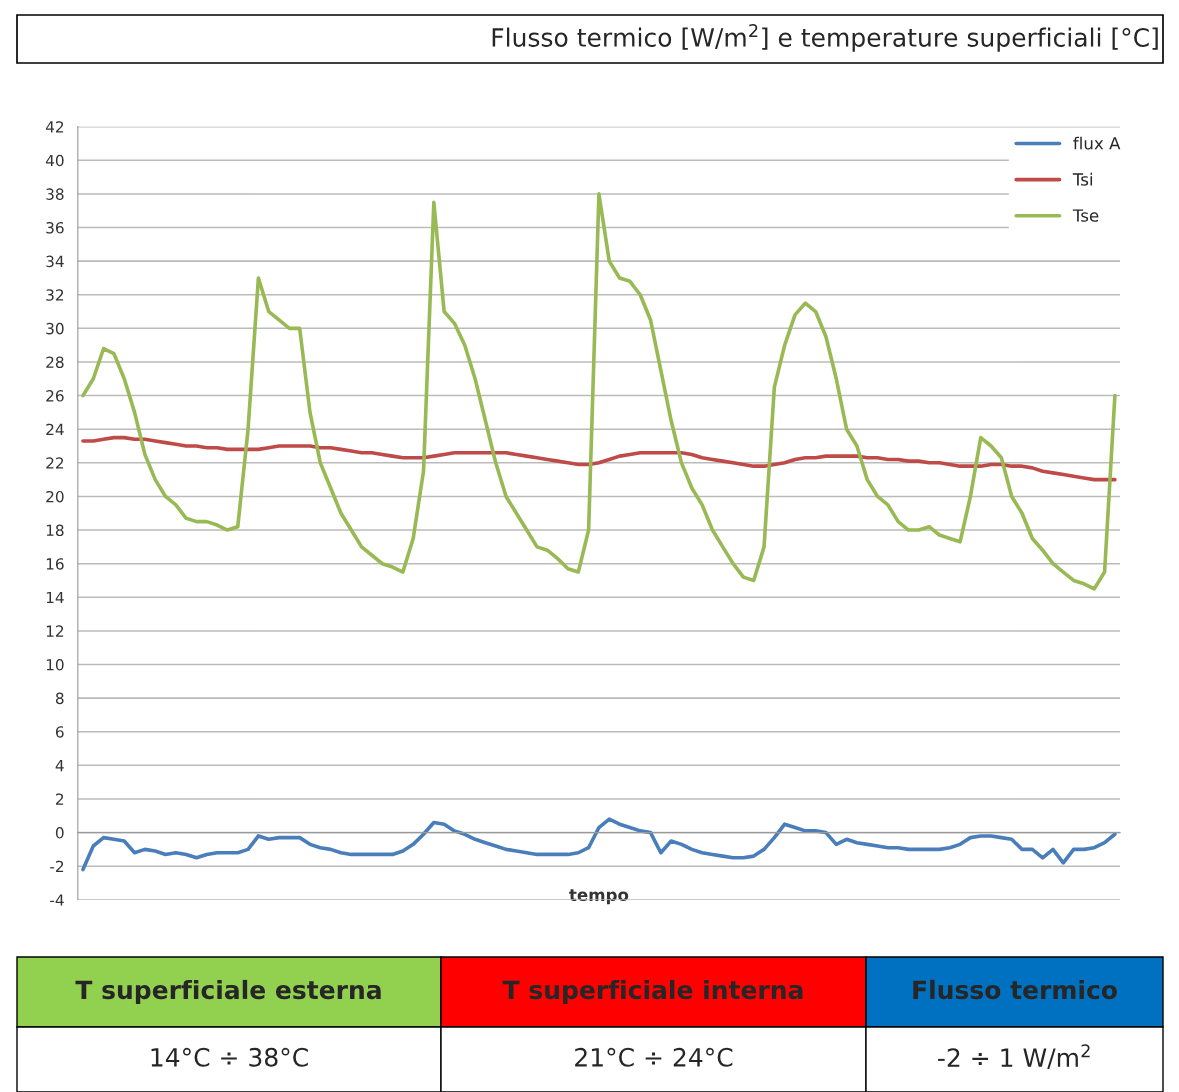 Image resolution: width=1179 pixels, height=1092 pixels. What do you see at coordinates (1085, 215) in the screenshot?
I see `legend-label: Tse` at bounding box center [1085, 215].